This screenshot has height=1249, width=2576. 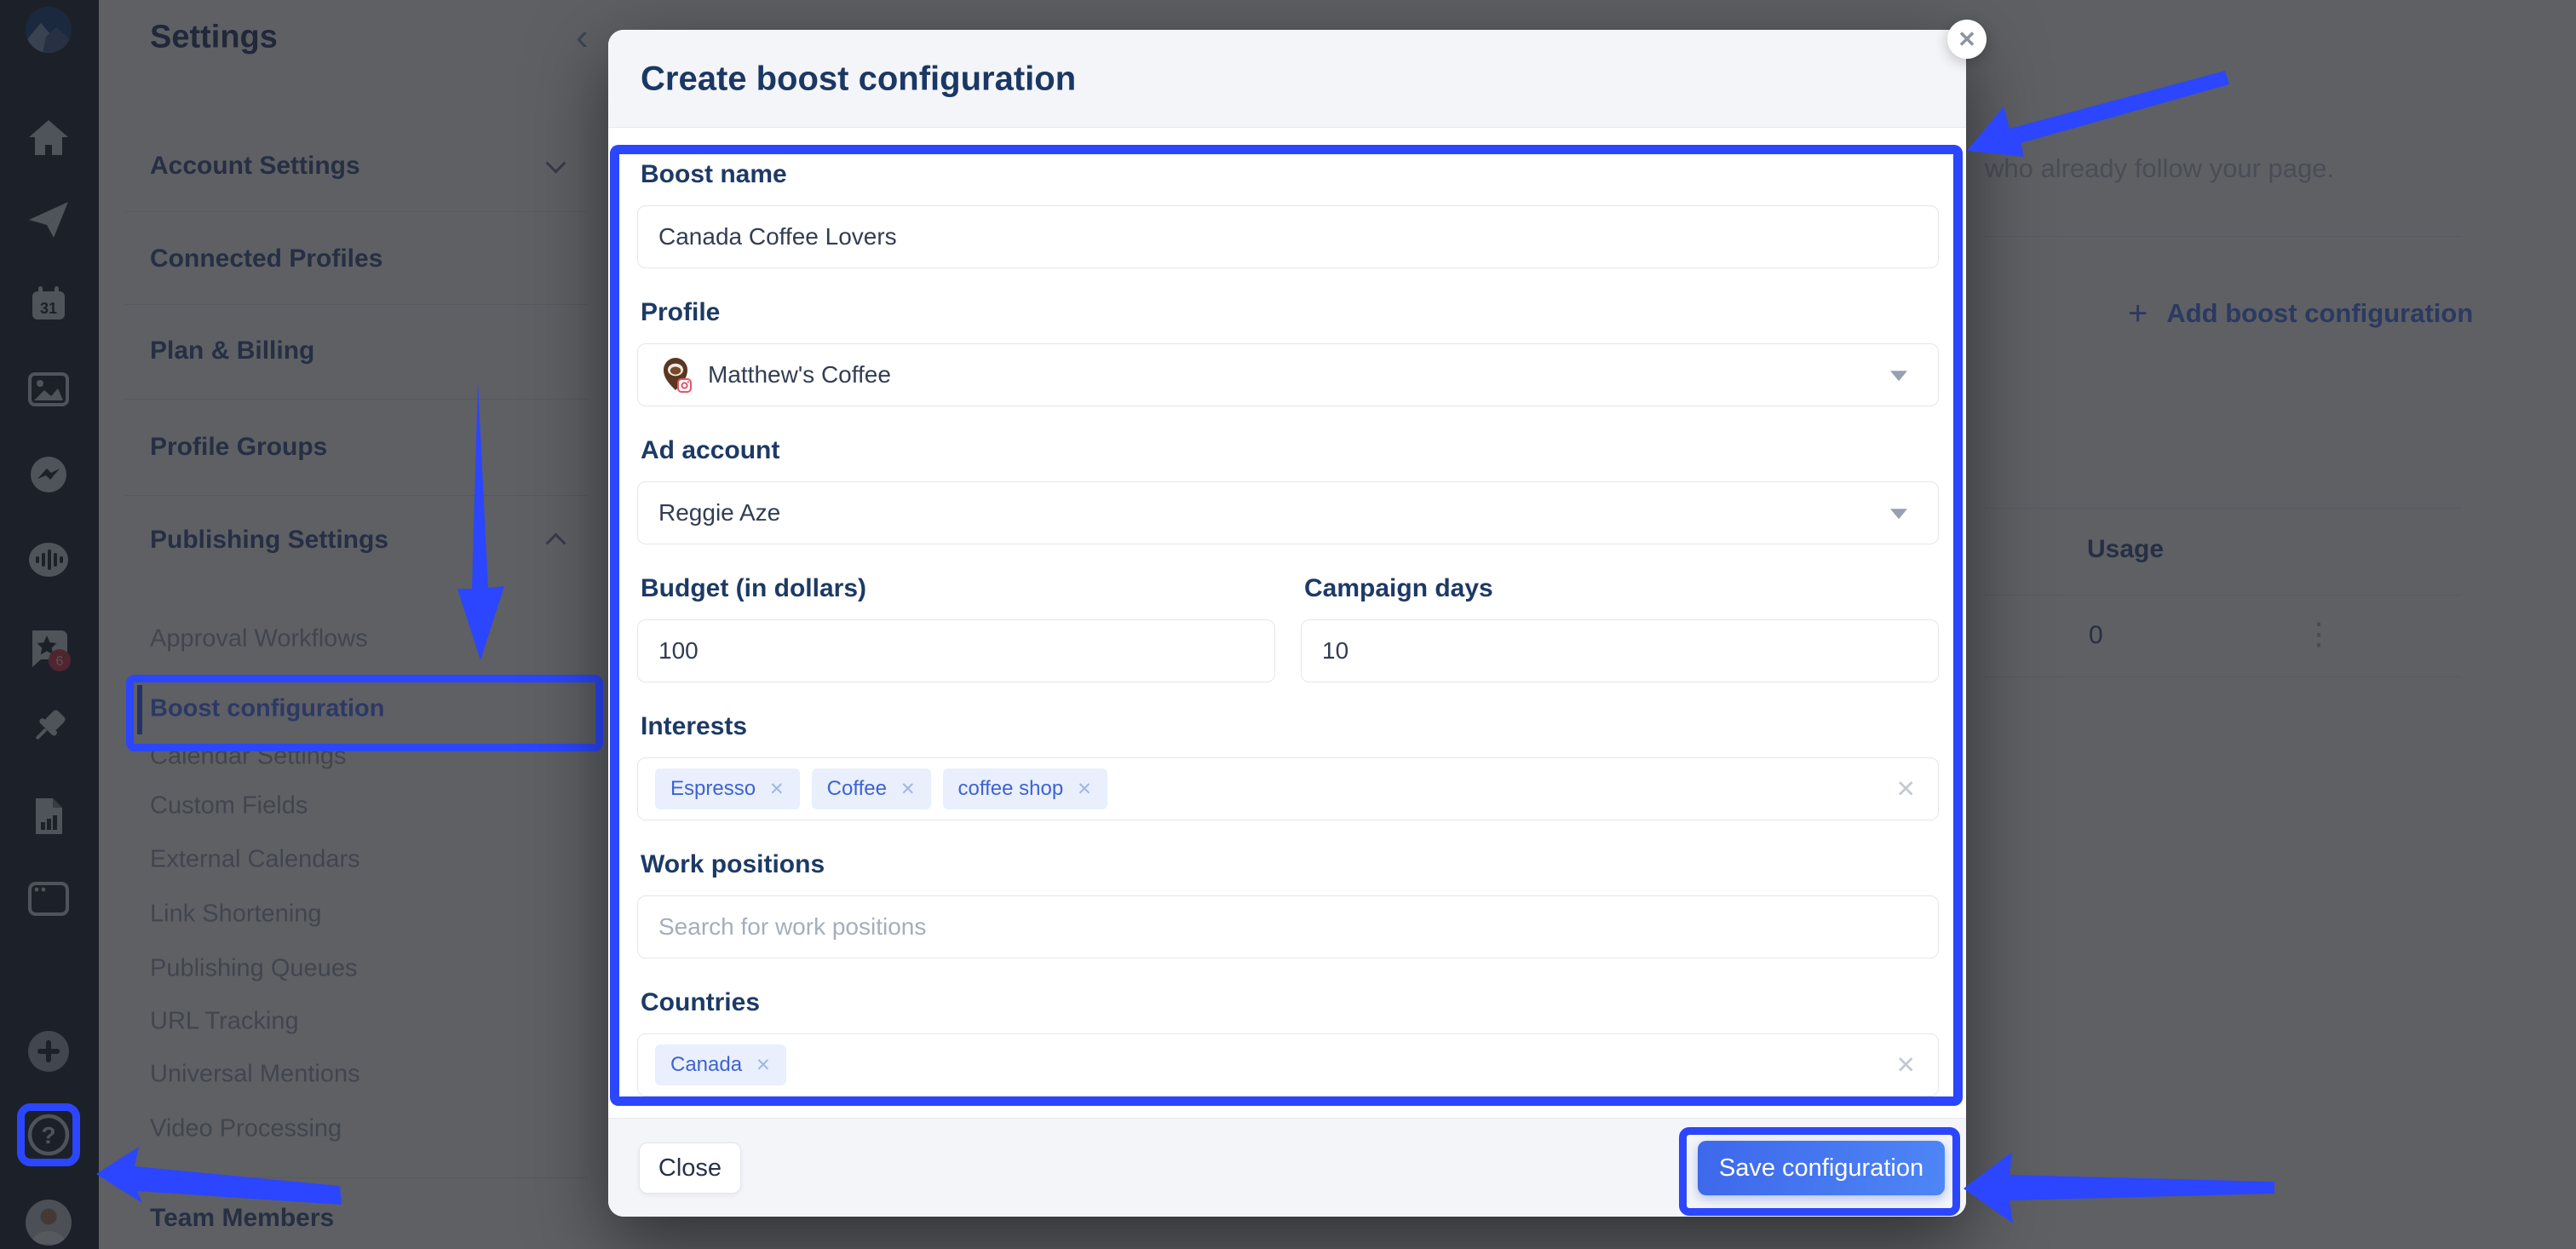 What do you see at coordinates (859, 79) in the screenshot?
I see `modal-title: Create boost configuration` at bounding box center [859, 79].